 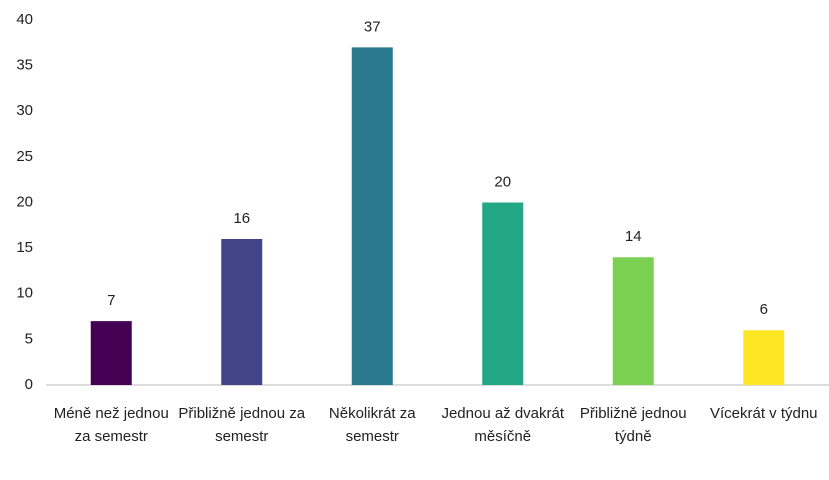 What do you see at coordinates (633, 425) in the screenshot?
I see `x-tick-label: Přibližně jednou týdně` at bounding box center [633, 425].